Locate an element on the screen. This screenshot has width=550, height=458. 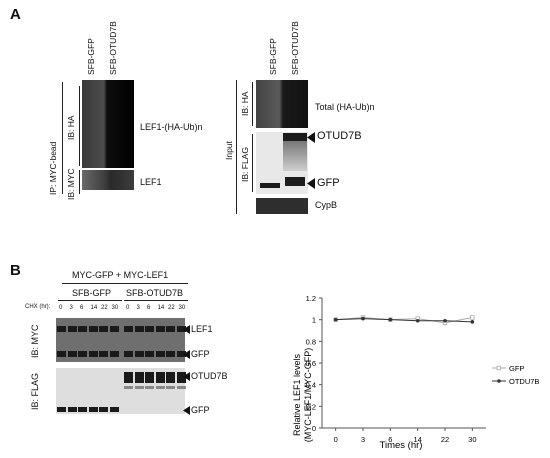
arrow-gfp1-icon is located at coordinates (186, 354).